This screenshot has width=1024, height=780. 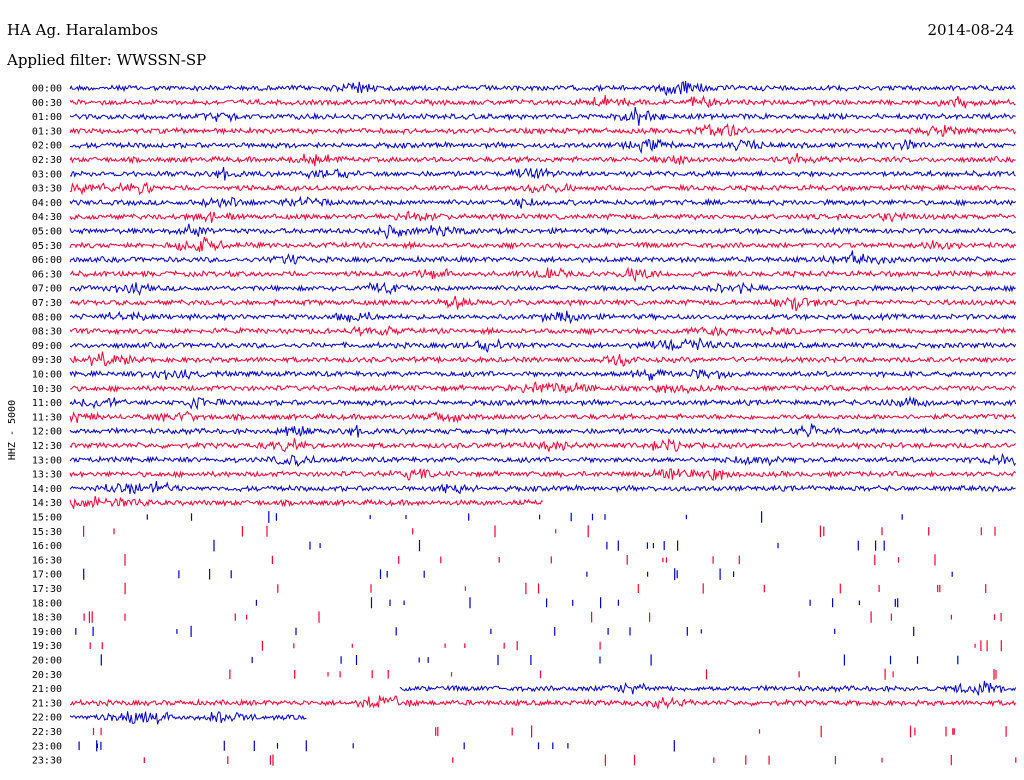 What do you see at coordinates (47, 389) in the screenshot?
I see `time-label: 10:30` at bounding box center [47, 389].